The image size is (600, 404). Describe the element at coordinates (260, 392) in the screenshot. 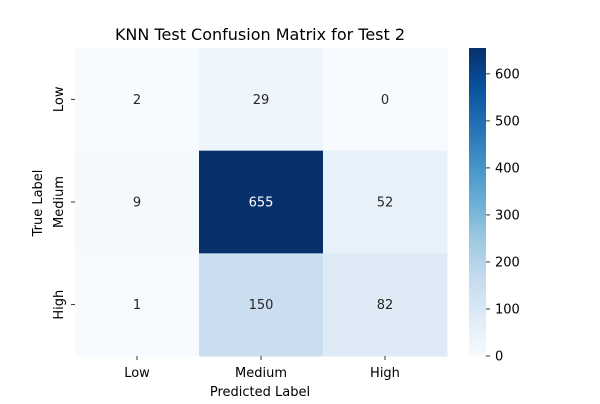

I see `x-axis-label: Predicted Label` at that location.